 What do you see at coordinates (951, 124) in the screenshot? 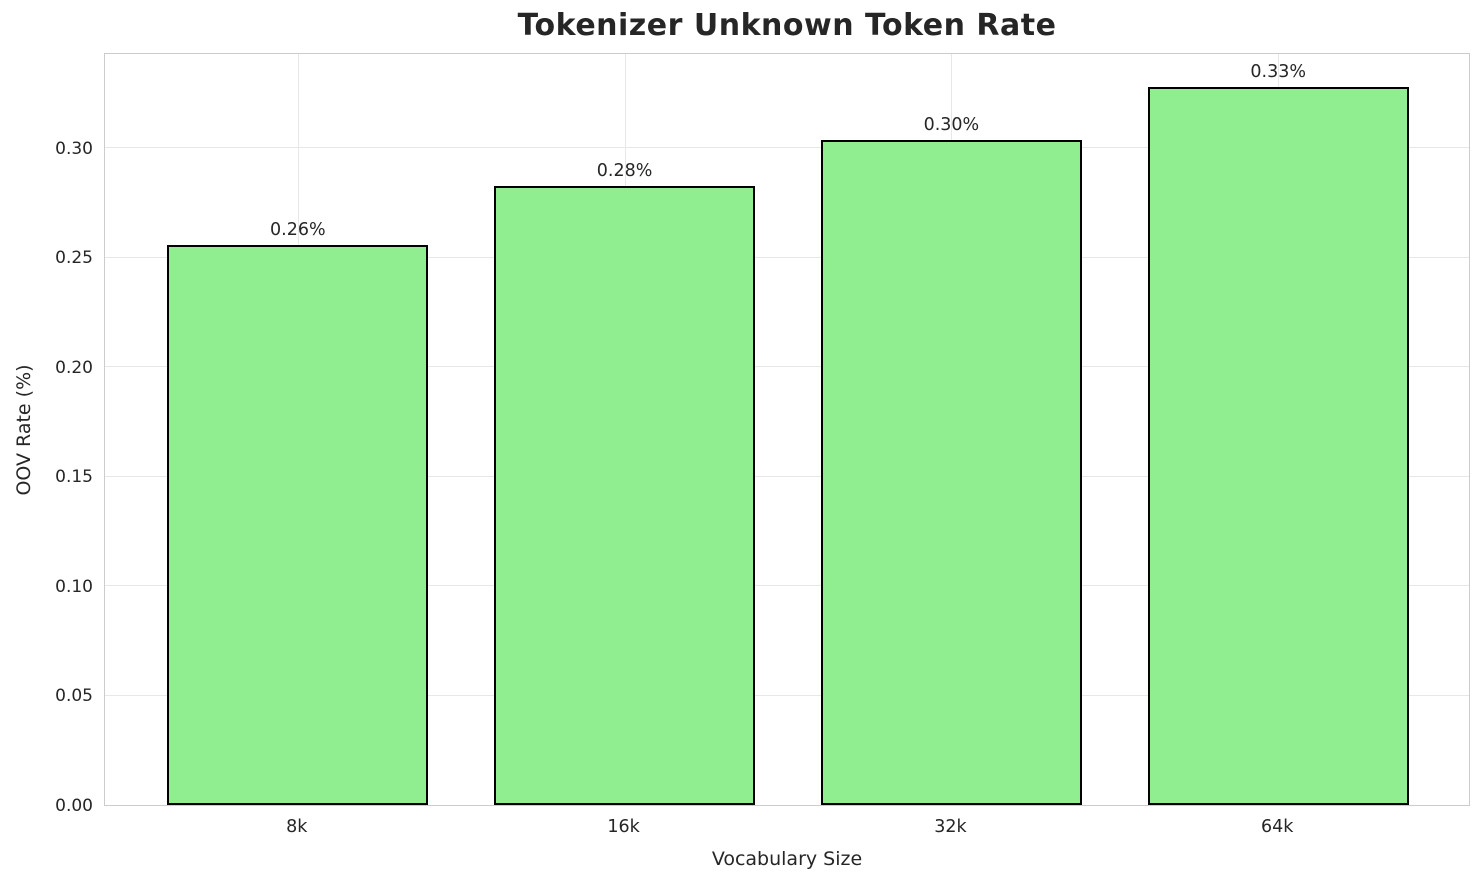
I see `bar-value-label: 0.30%` at bounding box center [951, 124].